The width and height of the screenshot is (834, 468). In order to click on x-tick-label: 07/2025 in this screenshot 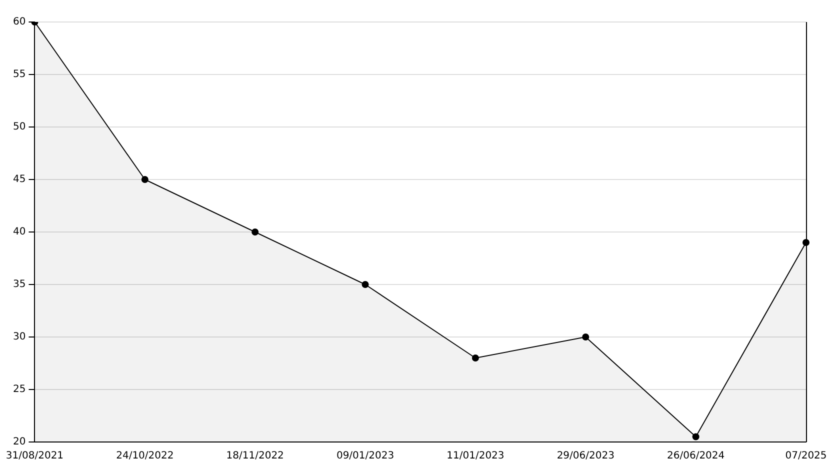, I will do `click(806, 456)`.